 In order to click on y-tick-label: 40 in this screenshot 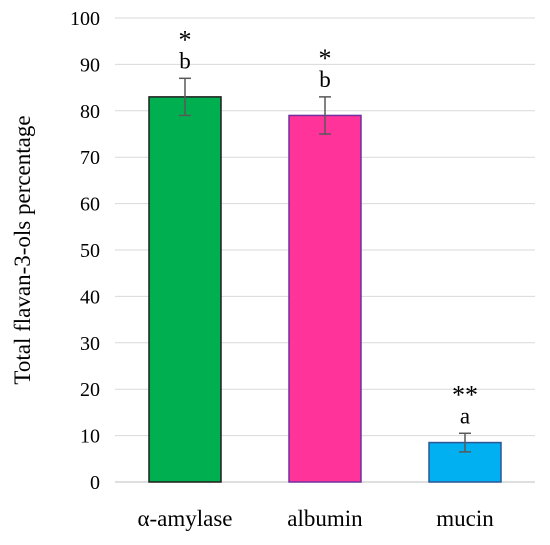, I will do `click(90, 297)`.